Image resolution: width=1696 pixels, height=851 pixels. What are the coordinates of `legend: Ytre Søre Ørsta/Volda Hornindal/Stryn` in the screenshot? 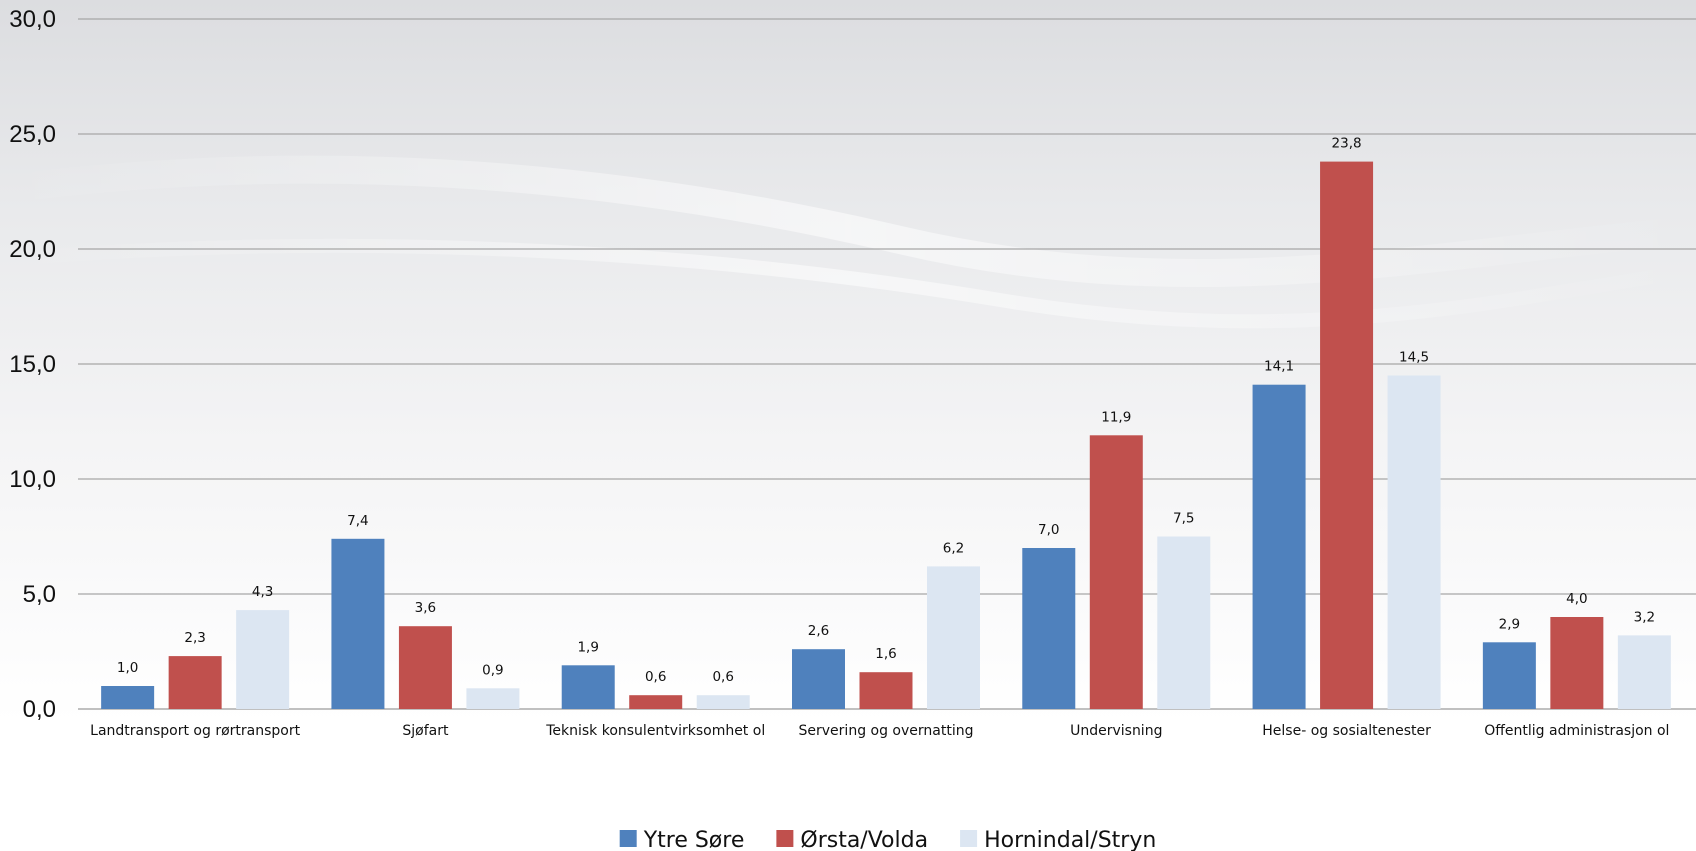 It's located at (887, 839).